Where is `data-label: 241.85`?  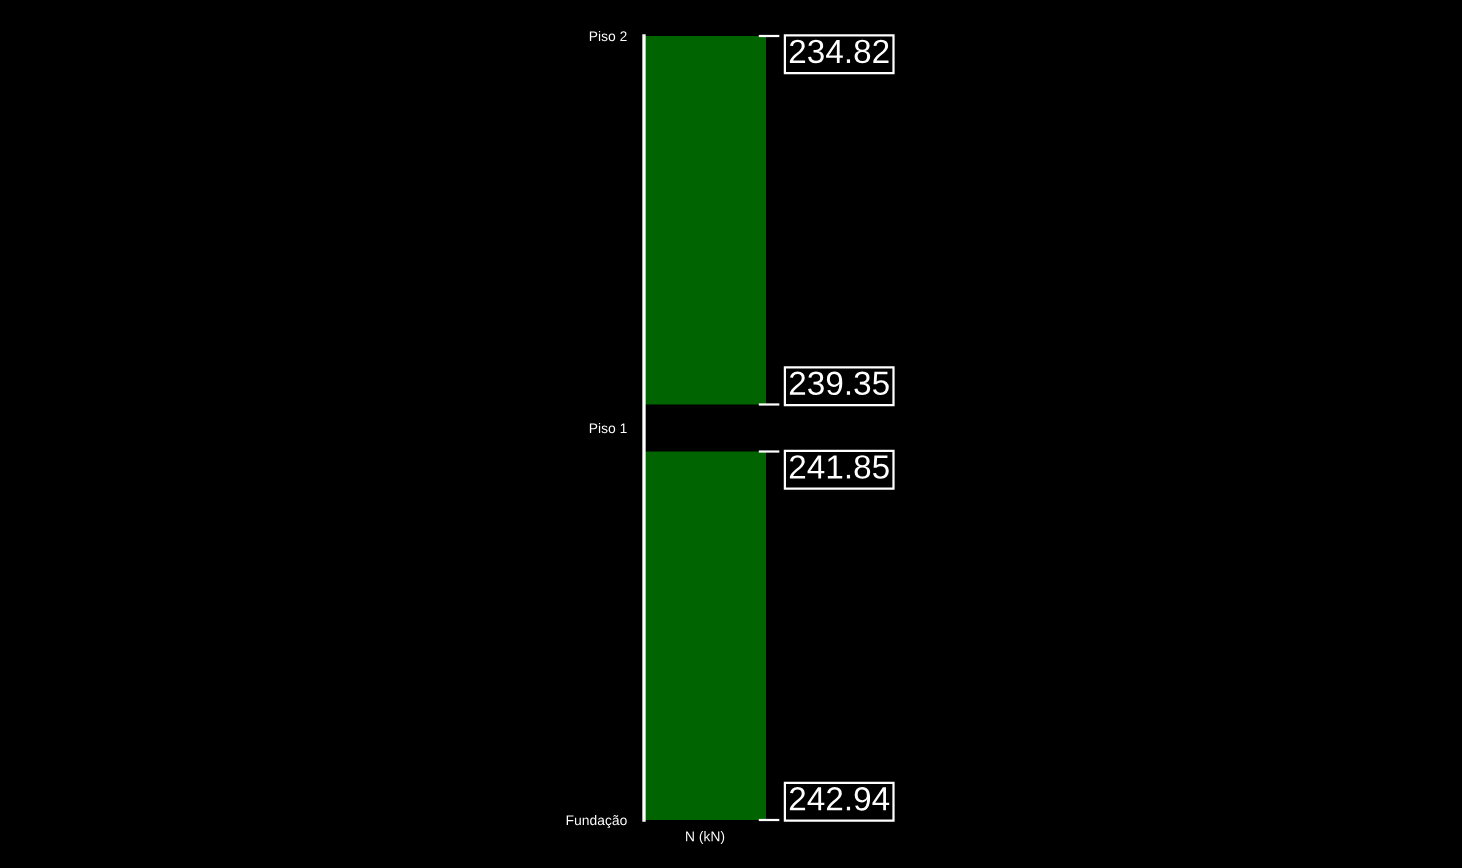
data-label: 241.85 is located at coordinates (839, 467).